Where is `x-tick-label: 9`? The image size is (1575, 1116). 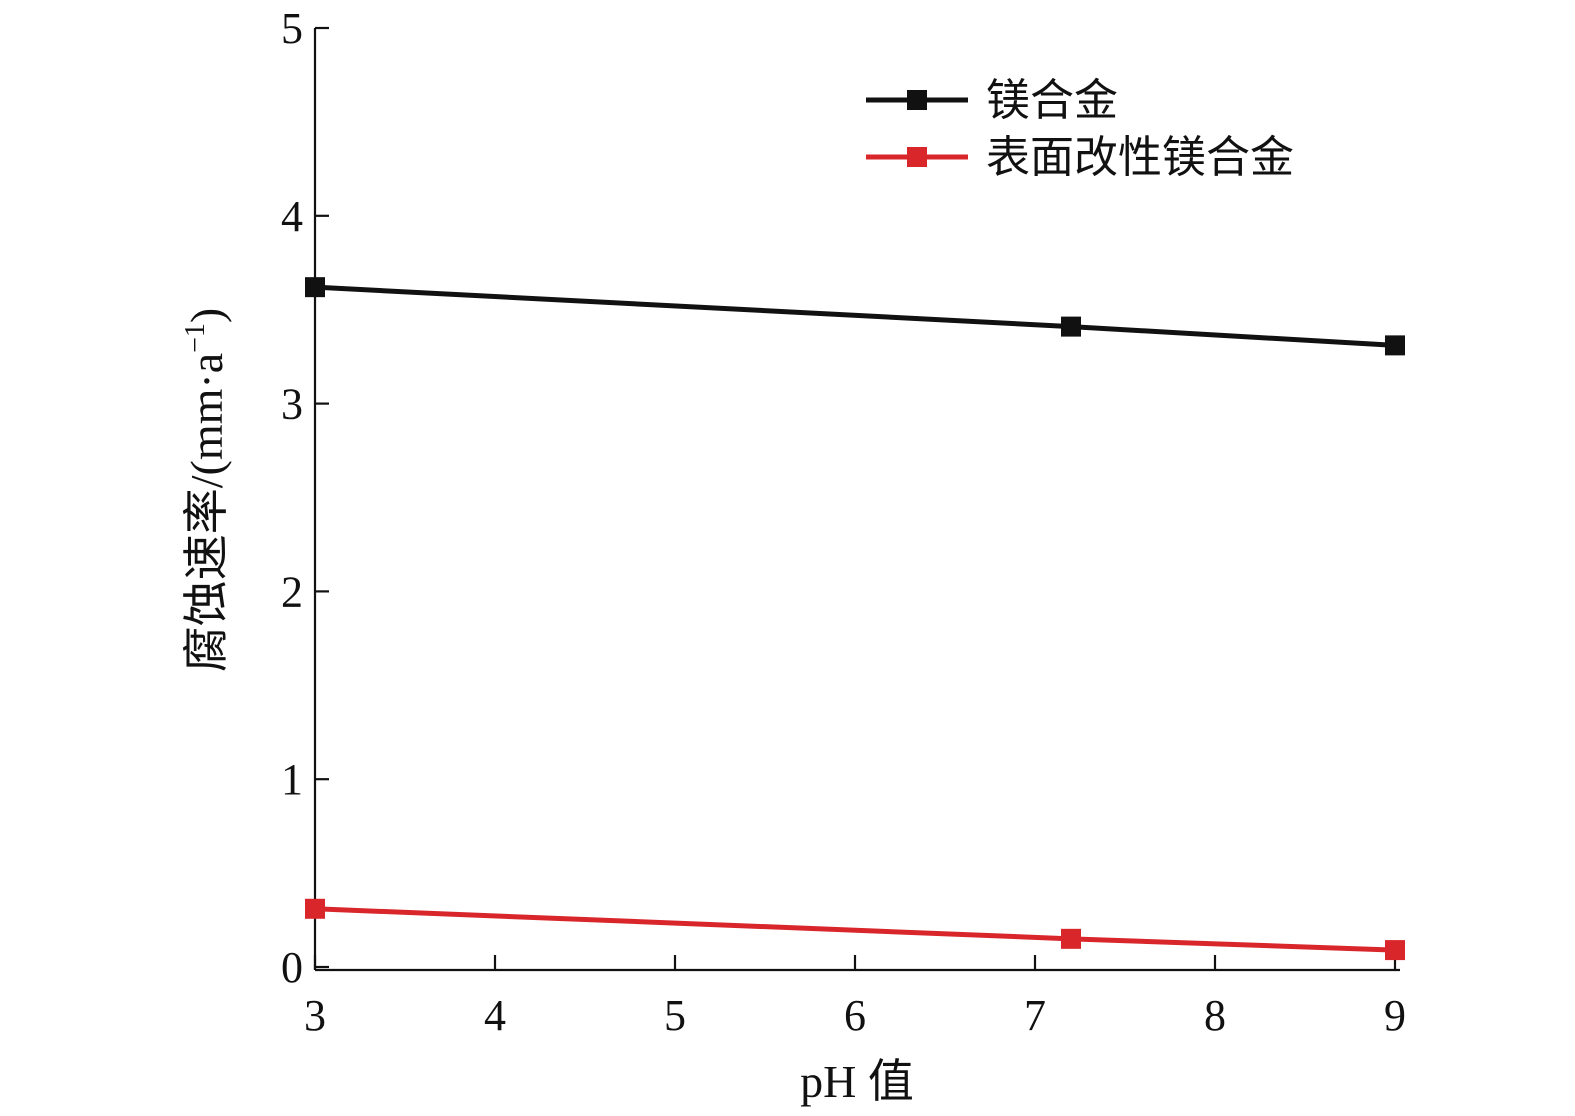 x-tick-label: 9 is located at coordinates (1395, 1015).